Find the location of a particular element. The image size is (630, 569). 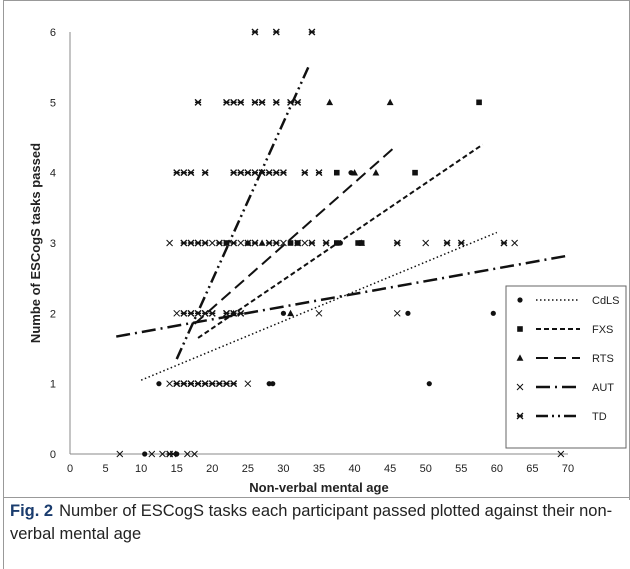

x-tick-label: 20 is located at coordinates (212, 469).